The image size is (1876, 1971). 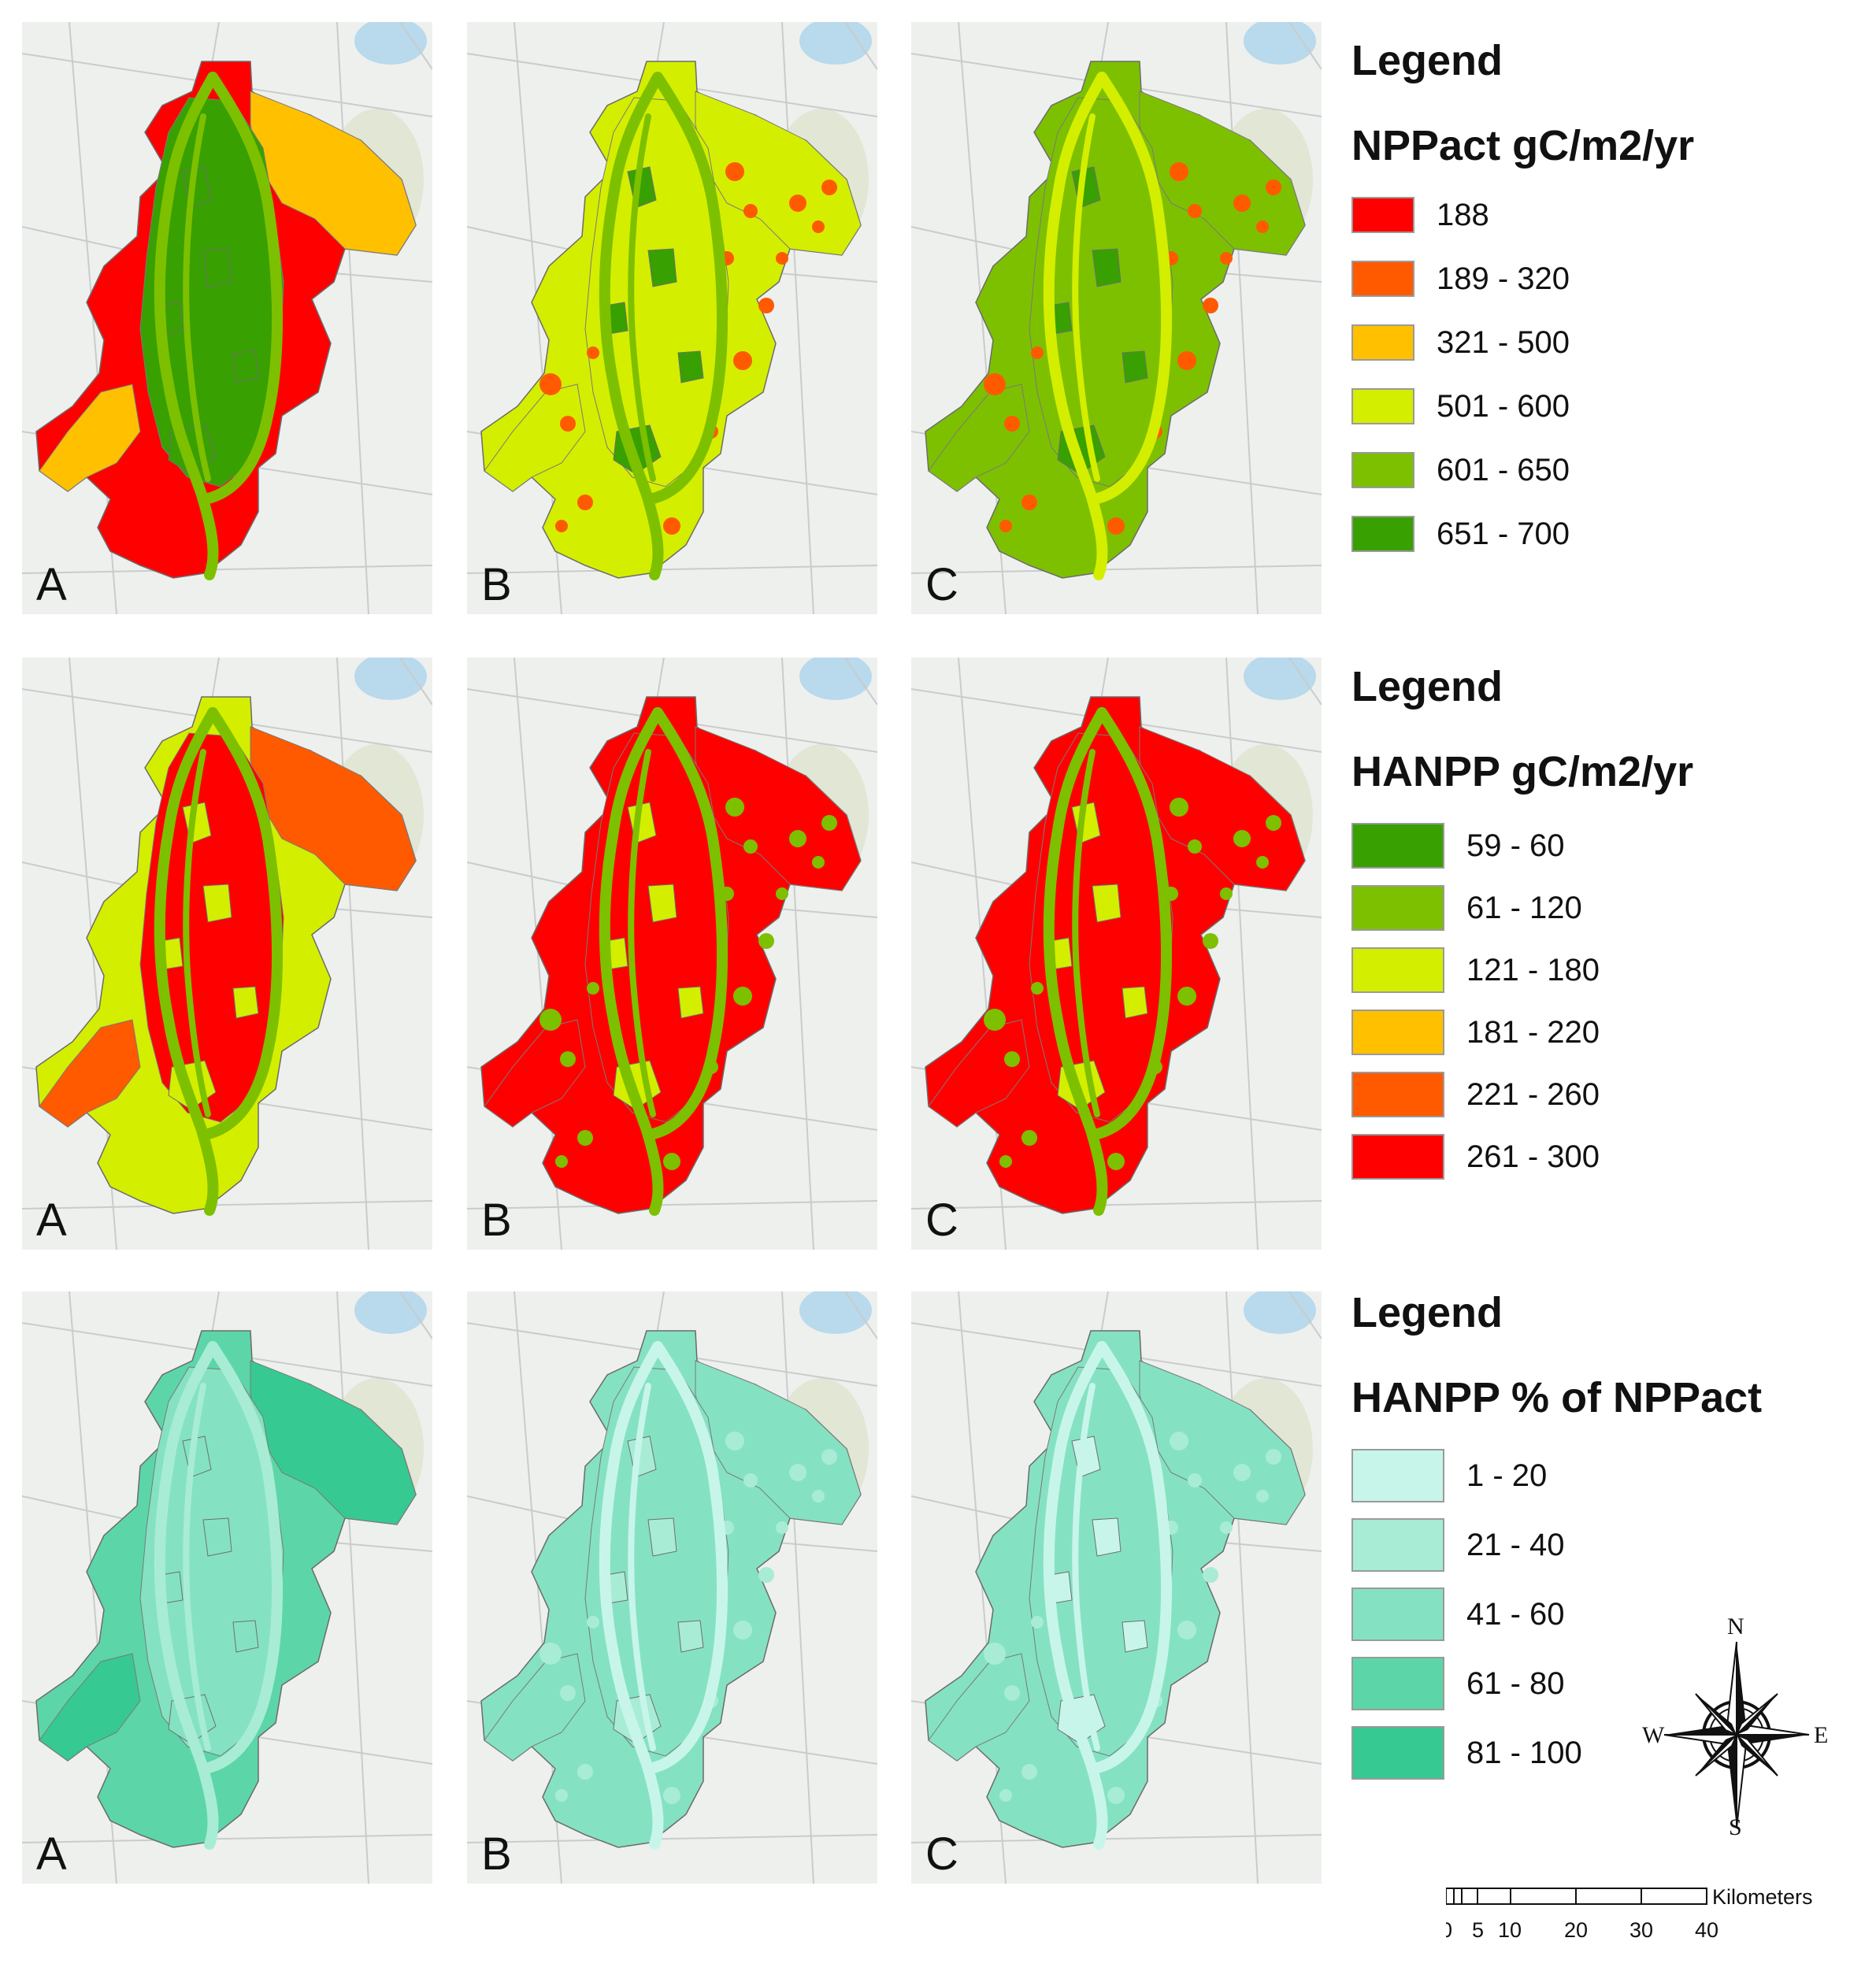 I want to click on legend-item: 601 - 650, so click(x=1522, y=470).